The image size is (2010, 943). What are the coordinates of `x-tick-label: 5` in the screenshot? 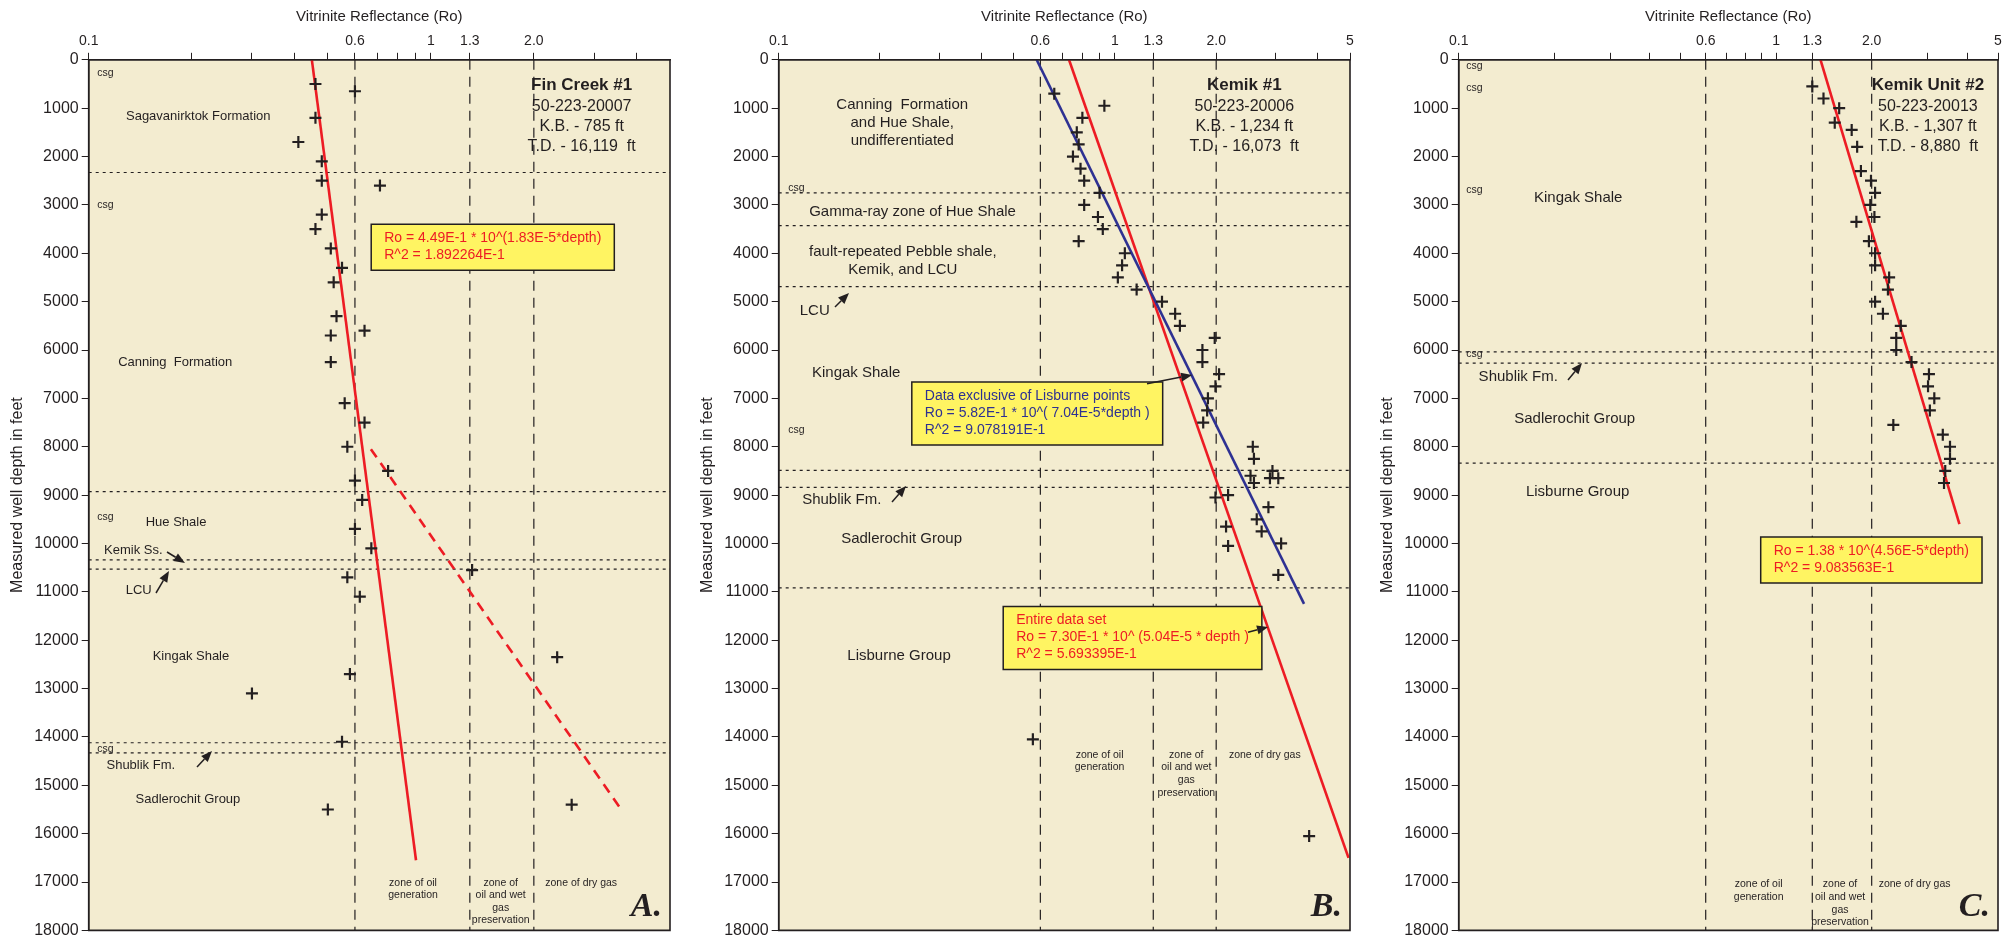 It's located at (1350, 40).